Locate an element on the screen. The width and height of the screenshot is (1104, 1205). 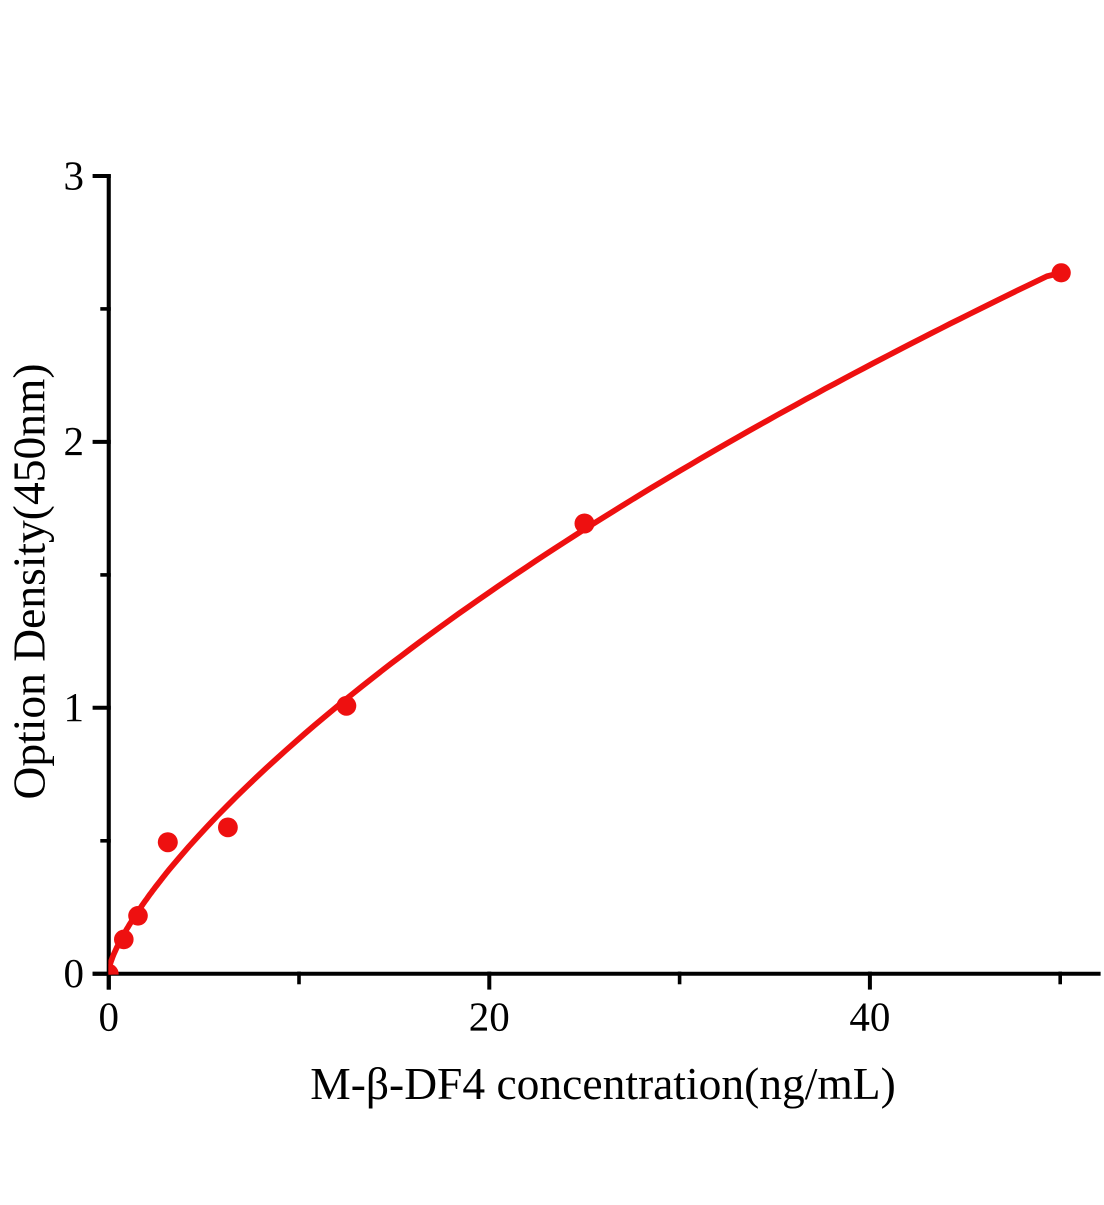
svg-text: 3 is located at coordinates (74, 175).